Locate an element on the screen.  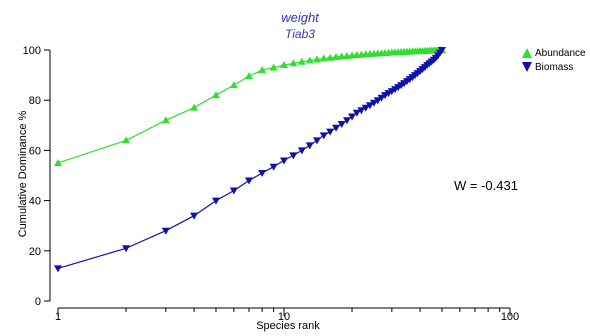
y-tick-label: 0 is located at coordinates (38, 302).